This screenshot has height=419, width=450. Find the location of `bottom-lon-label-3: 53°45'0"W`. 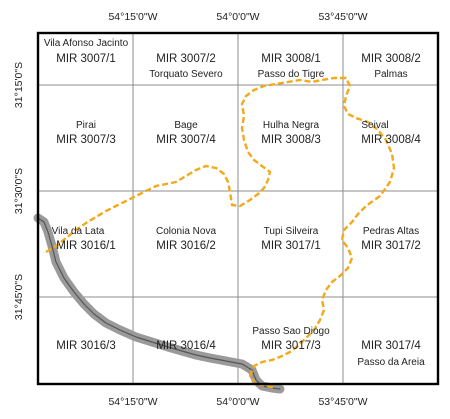

bottom-lon-label-3: 53°45'0"W is located at coordinates (342, 402).